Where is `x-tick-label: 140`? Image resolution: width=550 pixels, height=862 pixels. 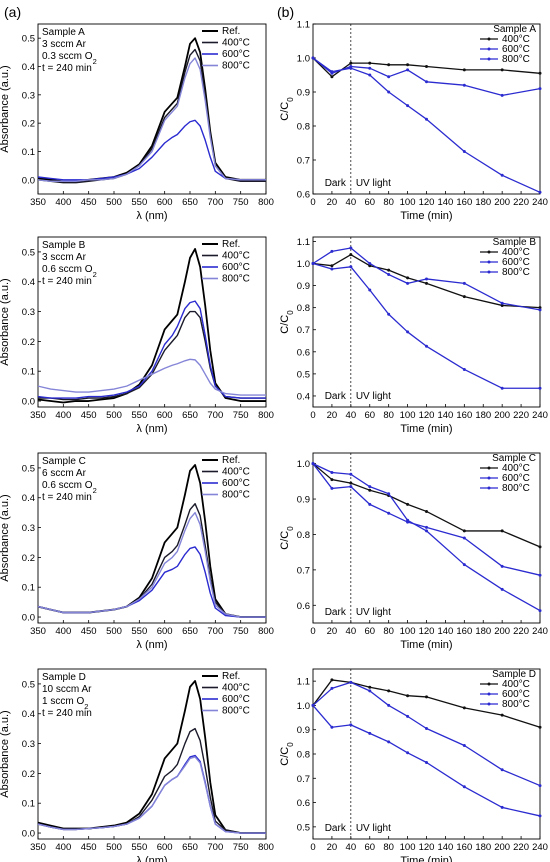 x-tick-label: 140 is located at coordinates (445, 202).